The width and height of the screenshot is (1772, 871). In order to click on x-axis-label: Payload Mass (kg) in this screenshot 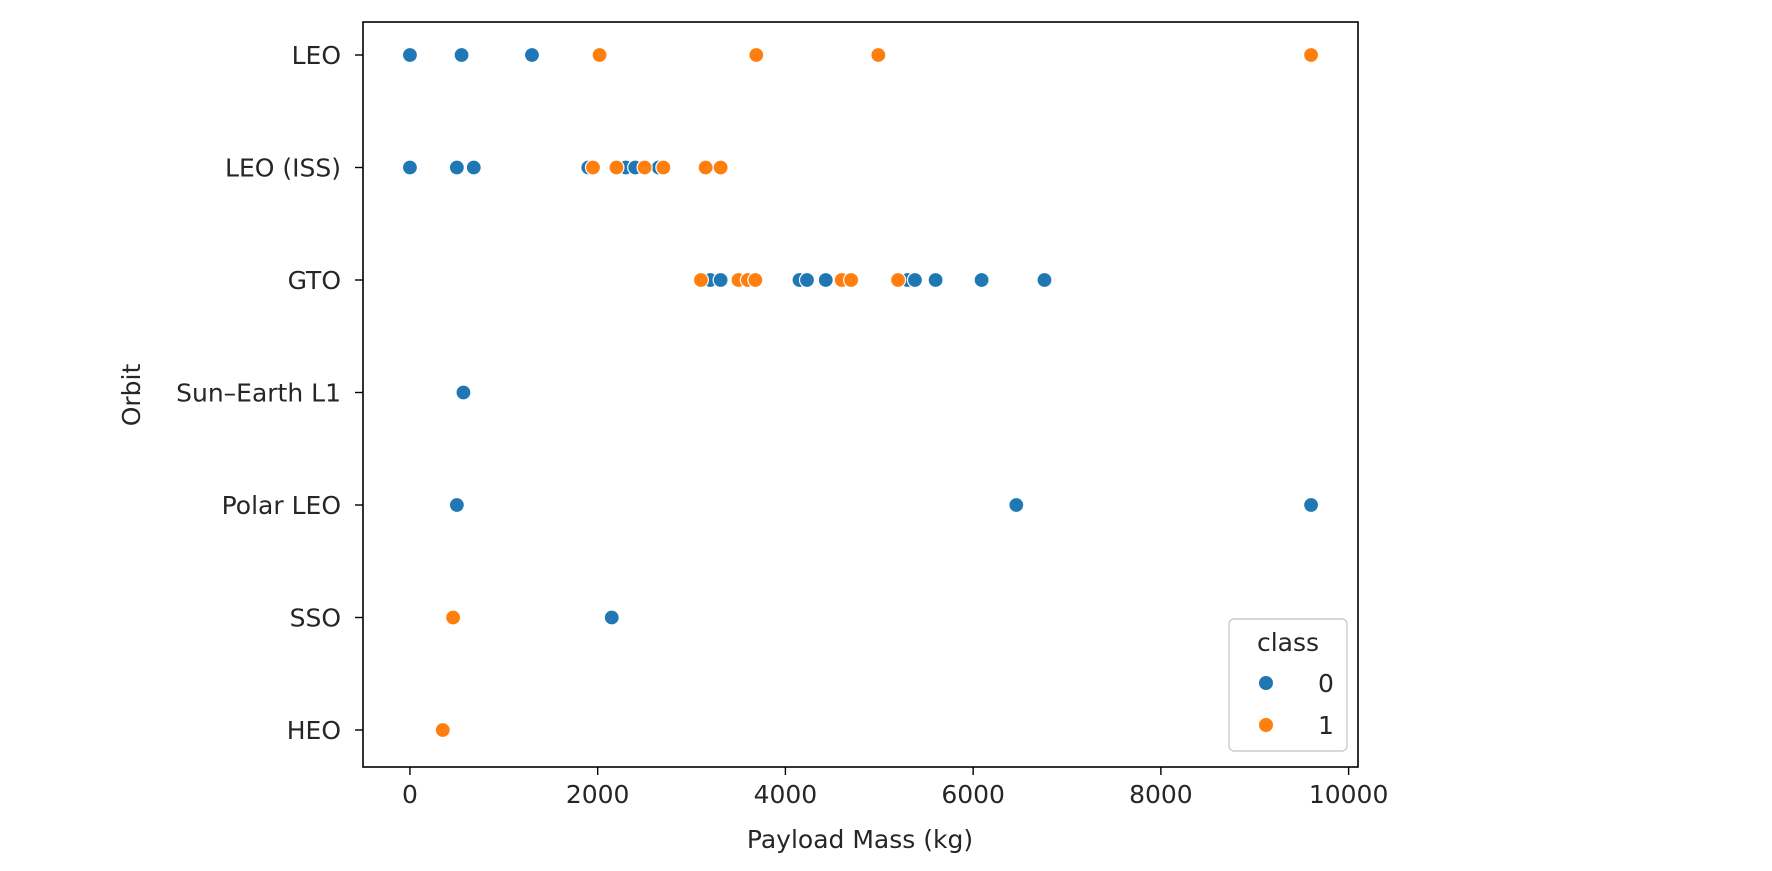, I will do `click(860, 839)`.